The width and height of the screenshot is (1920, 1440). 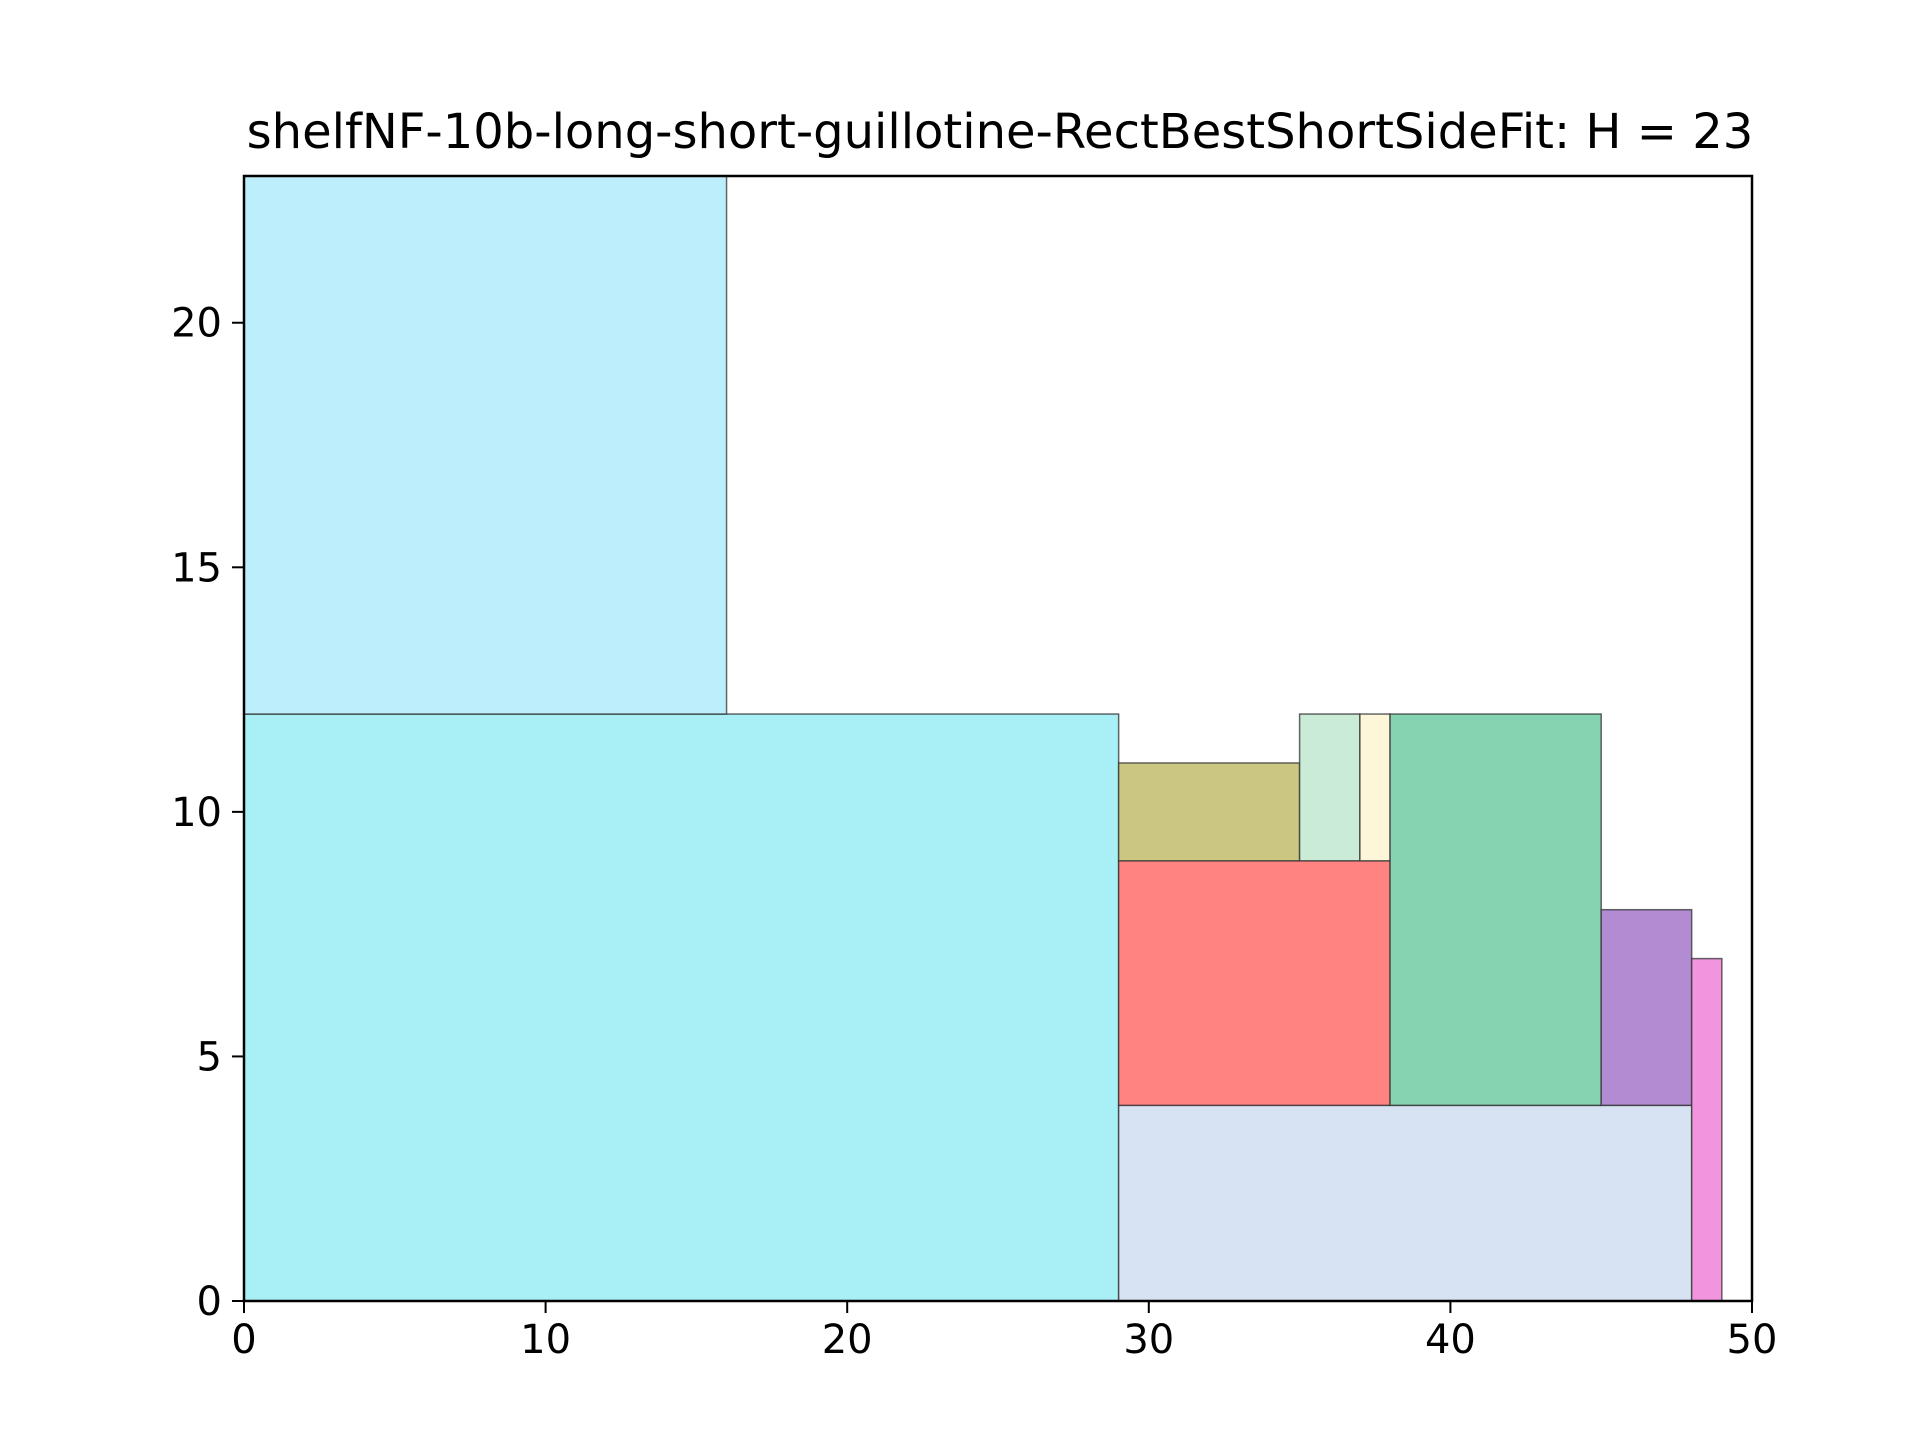 I want to click on y-tick-label: 10, so click(x=196, y=813).